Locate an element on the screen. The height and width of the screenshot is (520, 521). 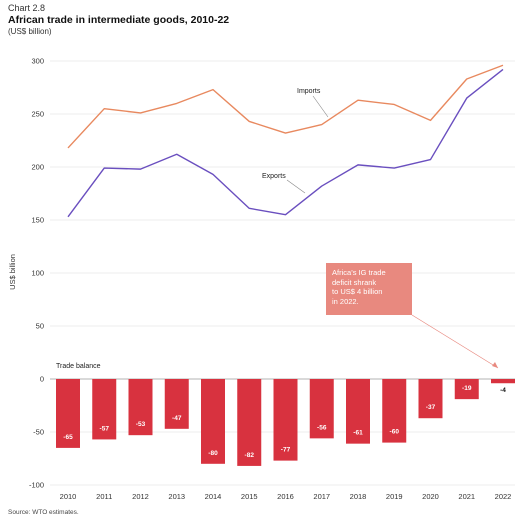
annotation-line: in 2022. is located at coordinates (345, 301).